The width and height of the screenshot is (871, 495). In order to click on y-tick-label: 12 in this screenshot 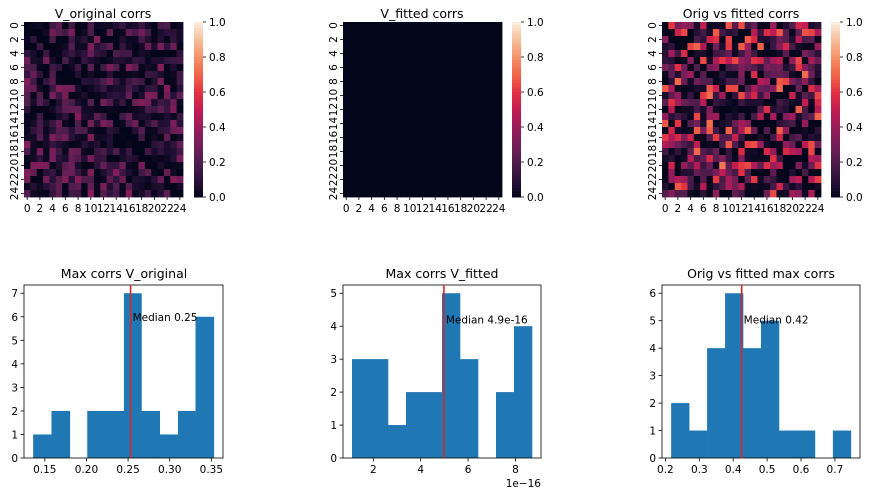, I will do `click(334, 109)`.